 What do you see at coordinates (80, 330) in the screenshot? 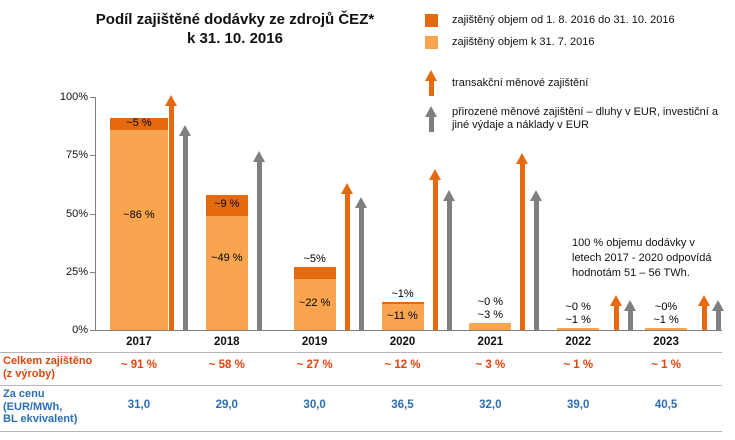
I see `y-axis-tick-label: 0%` at bounding box center [80, 330].